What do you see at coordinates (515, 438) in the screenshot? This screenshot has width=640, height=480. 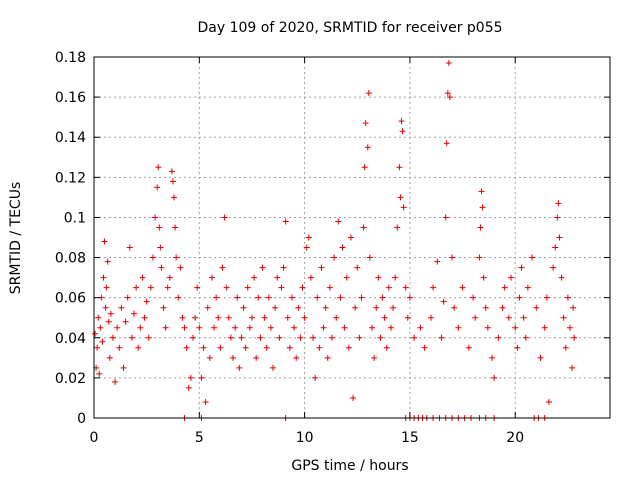 I see `x-tick-label: 20` at bounding box center [515, 438].